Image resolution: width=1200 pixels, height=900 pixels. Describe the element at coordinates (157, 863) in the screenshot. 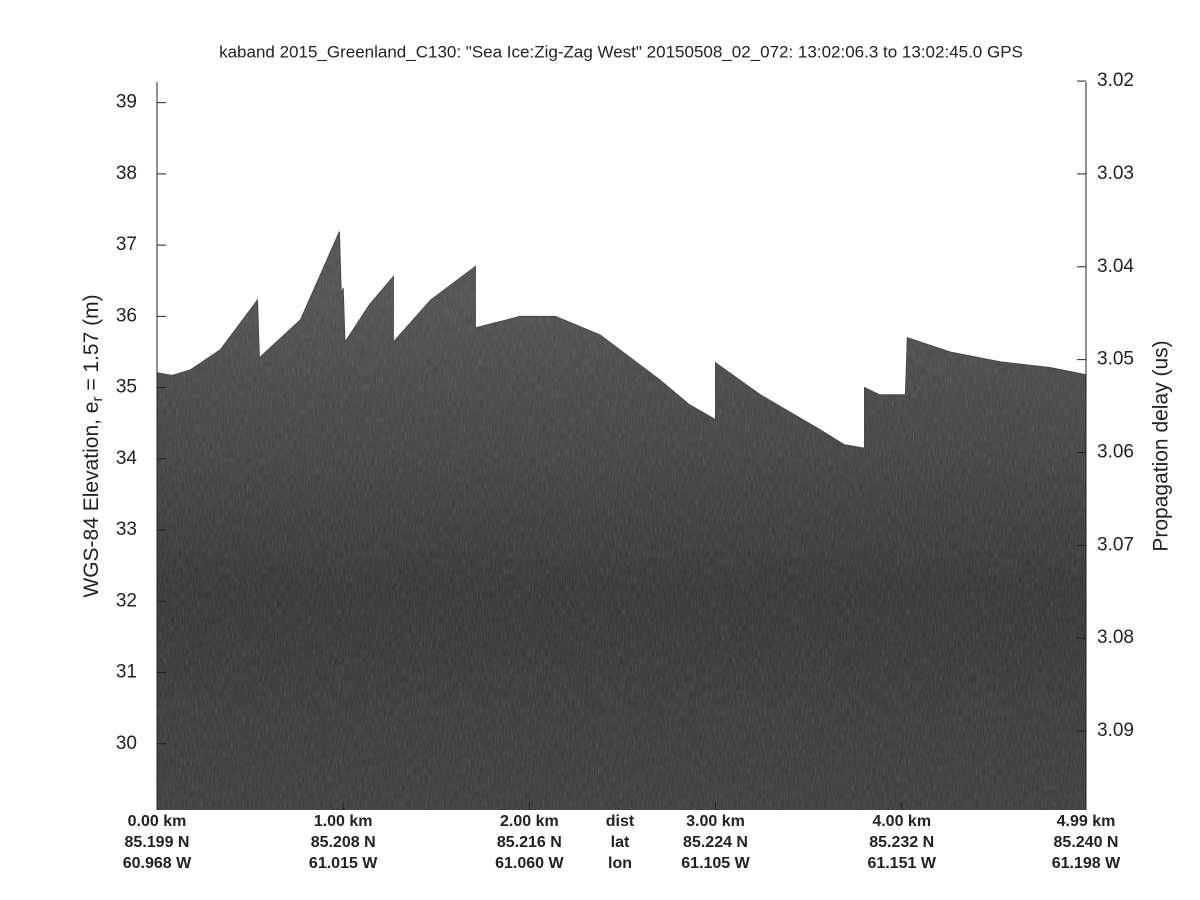

I see `lon-label: 60.968 W` at that location.